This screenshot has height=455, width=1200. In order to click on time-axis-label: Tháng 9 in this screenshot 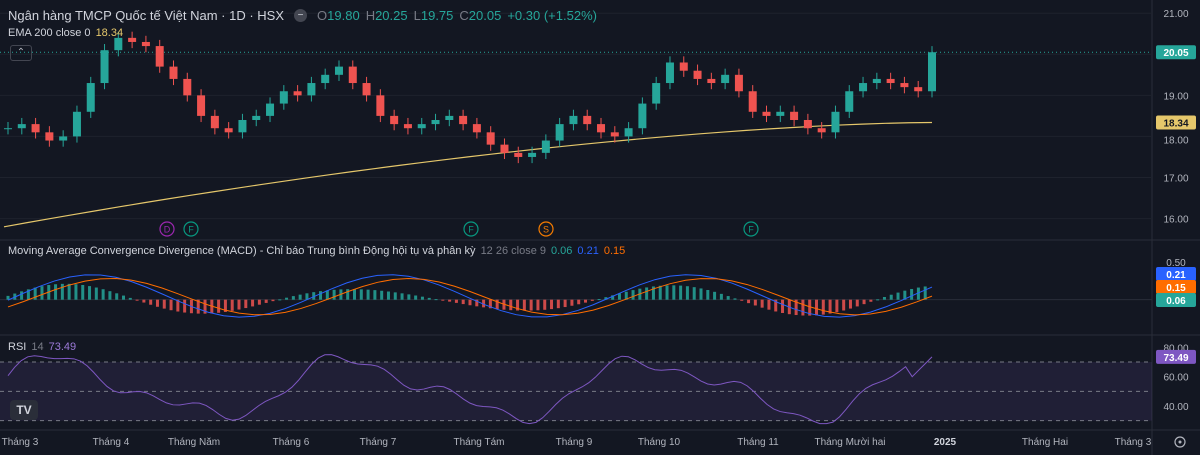, I will do `click(574, 442)`.